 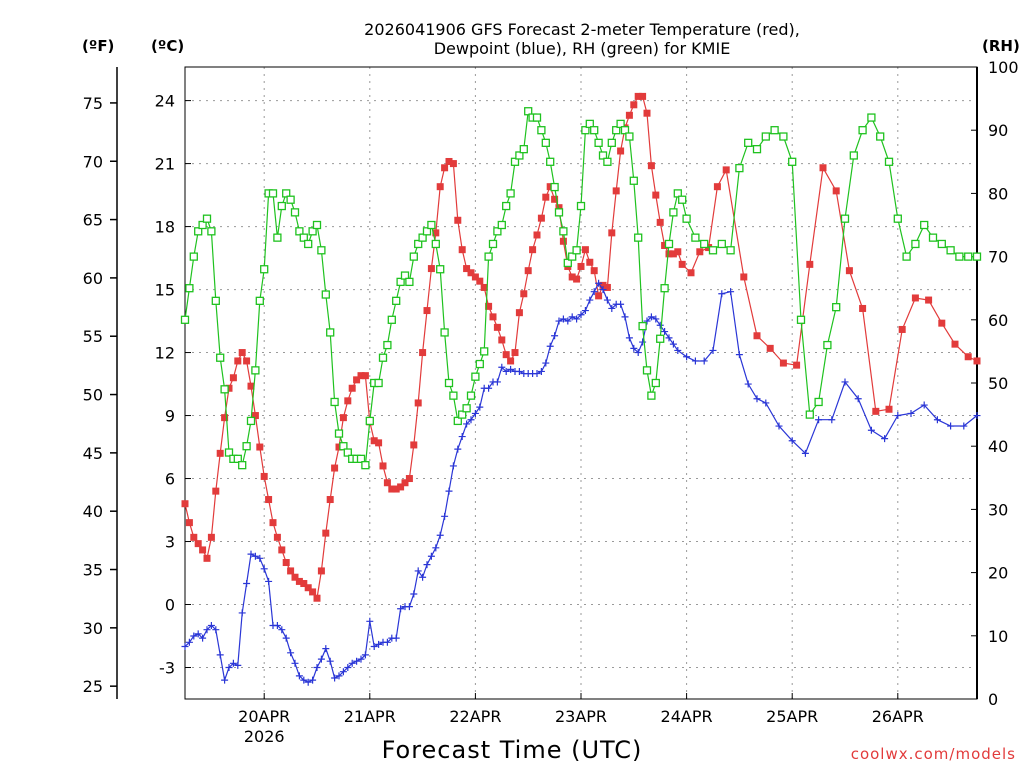 I want to click on celsius-tick-label: 12, so click(x=165, y=353).